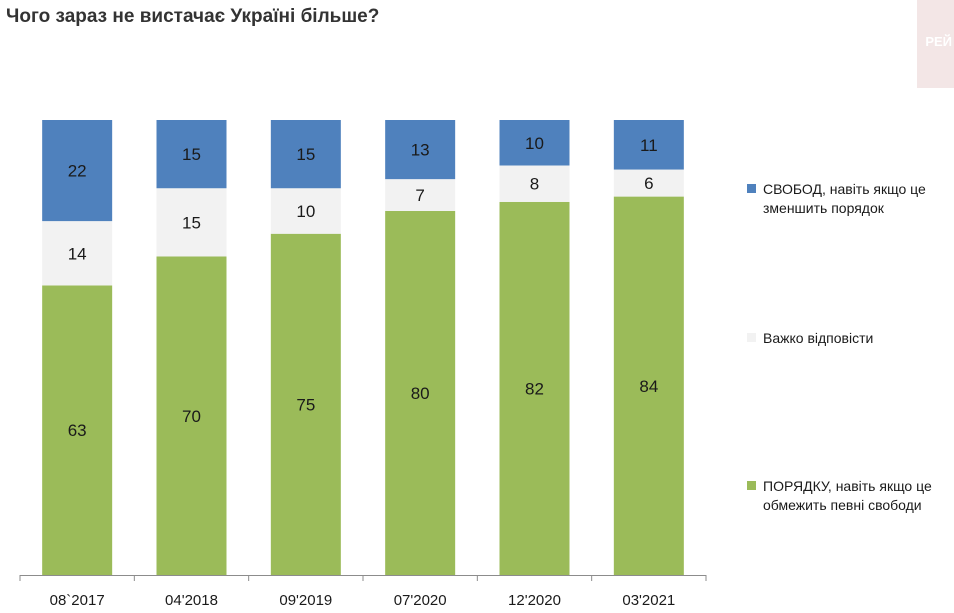  Describe the element at coordinates (751, 485) in the screenshot. I see `legend-swatch-order` at that location.